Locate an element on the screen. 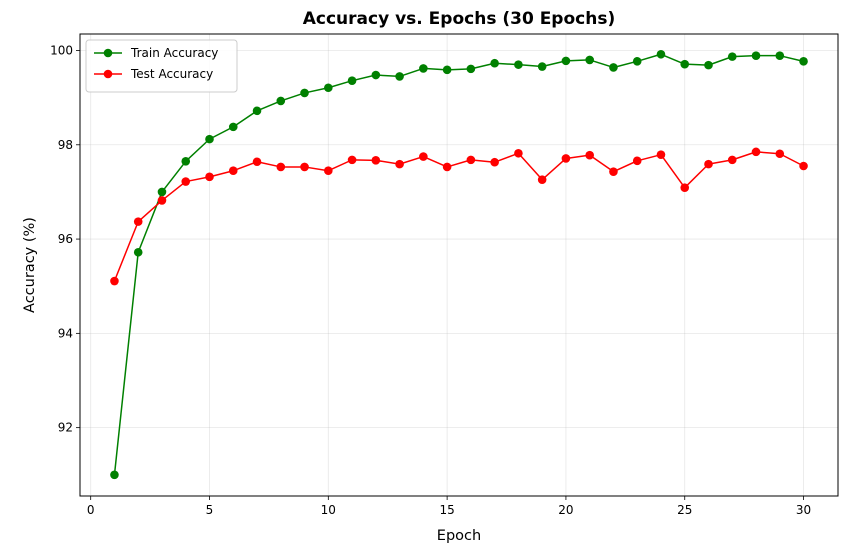  legend: Train Accuracy Test Accuracy is located at coordinates (161, 66).